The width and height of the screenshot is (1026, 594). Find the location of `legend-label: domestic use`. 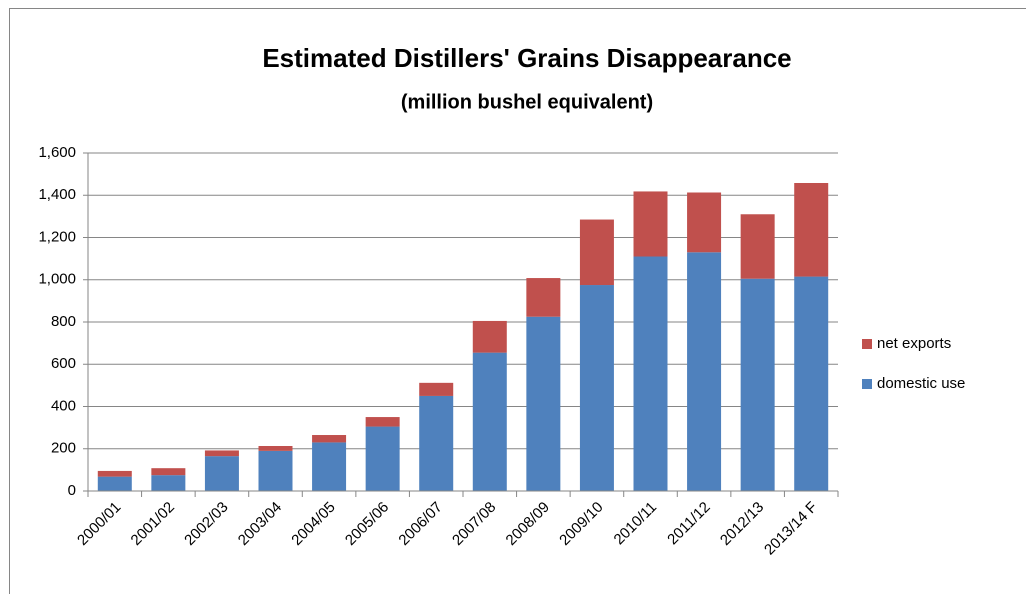

legend-label: domestic use is located at coordinates (921, 383).